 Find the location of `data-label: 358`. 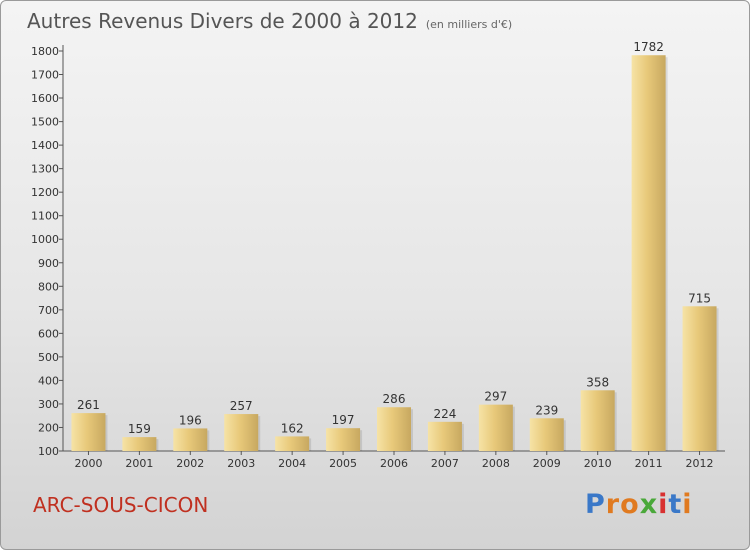

data-label: 358 is located at coordinates (597, 382).